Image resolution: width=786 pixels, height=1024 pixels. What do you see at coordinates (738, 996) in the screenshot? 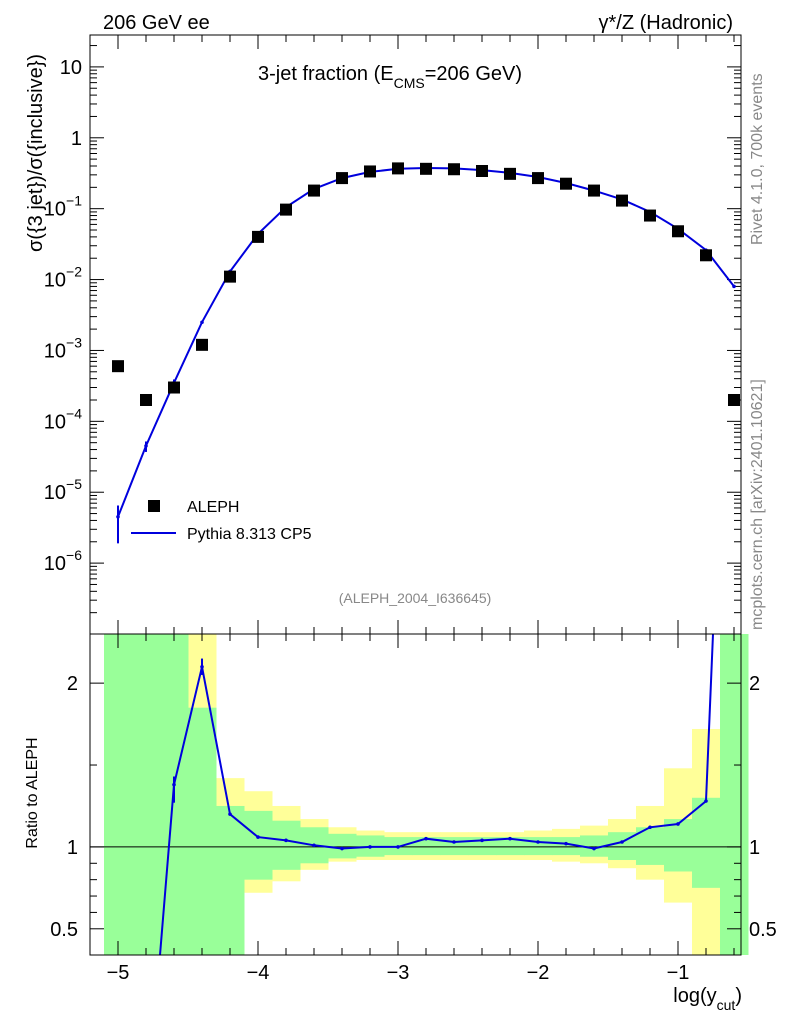
I see `x-axis-label-close: )` at bounding box center [738, 996].